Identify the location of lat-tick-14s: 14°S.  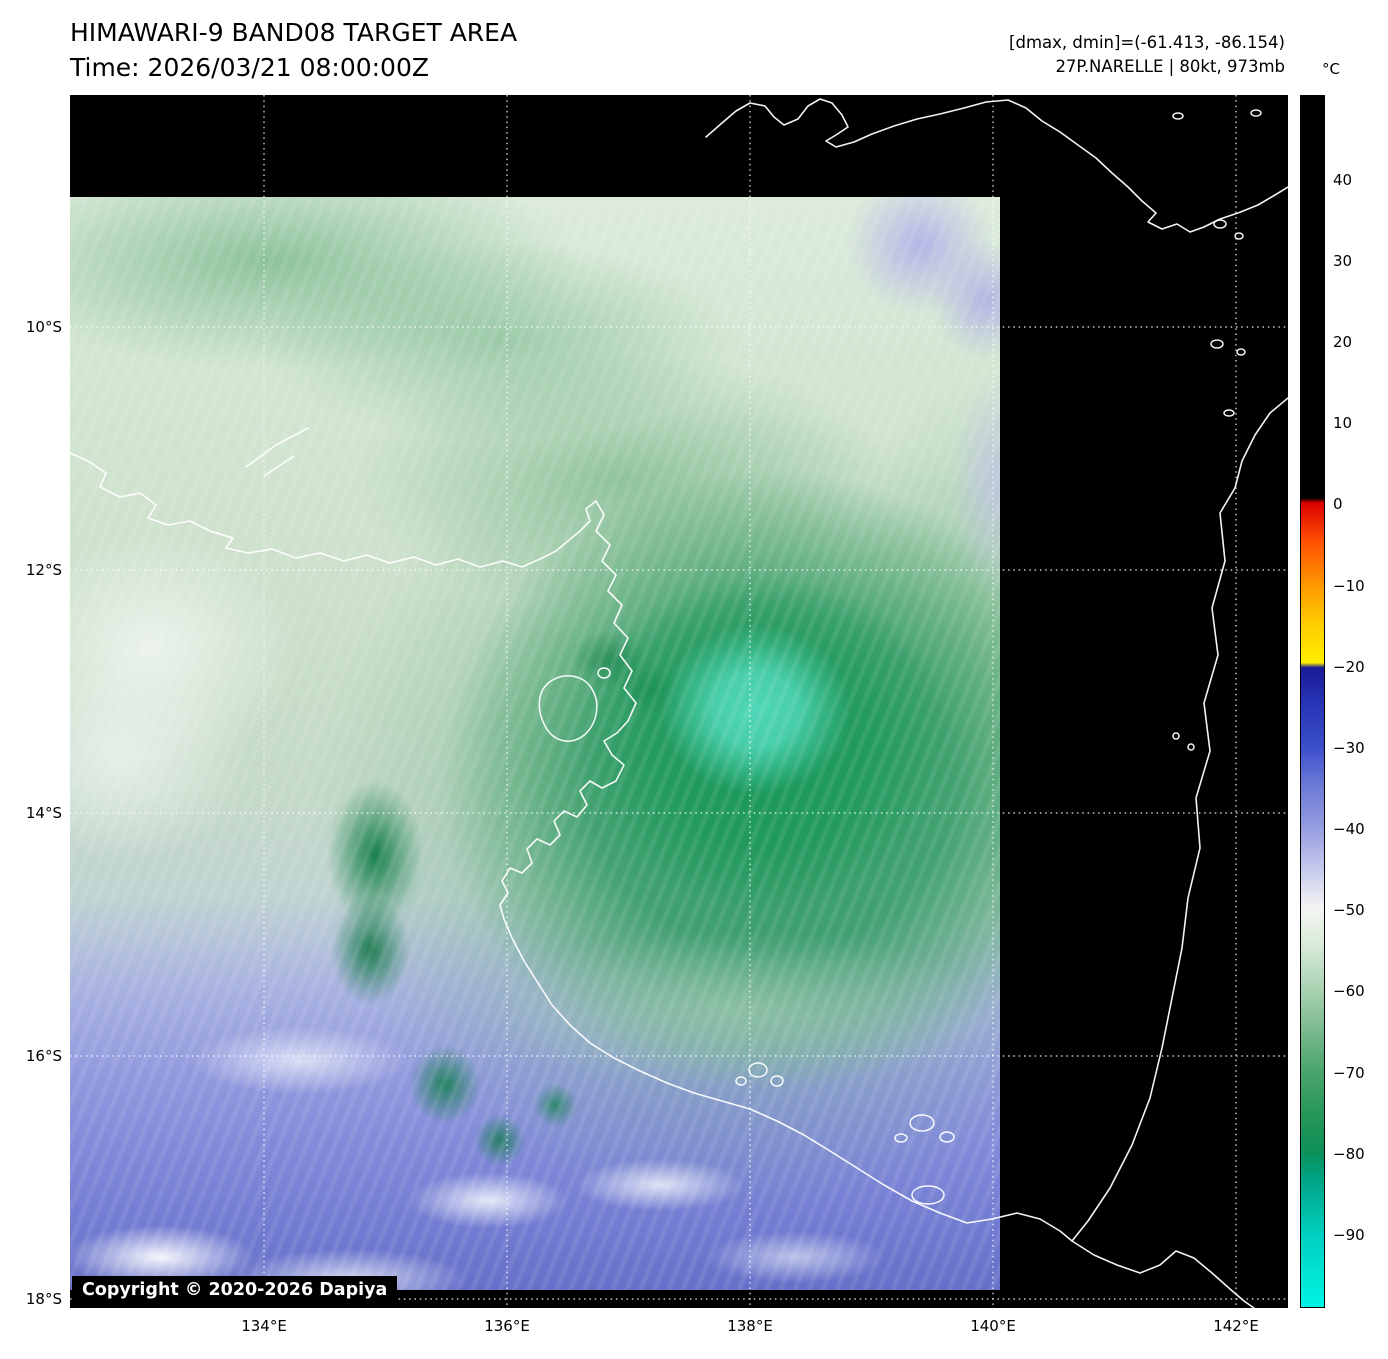
(43, 813).